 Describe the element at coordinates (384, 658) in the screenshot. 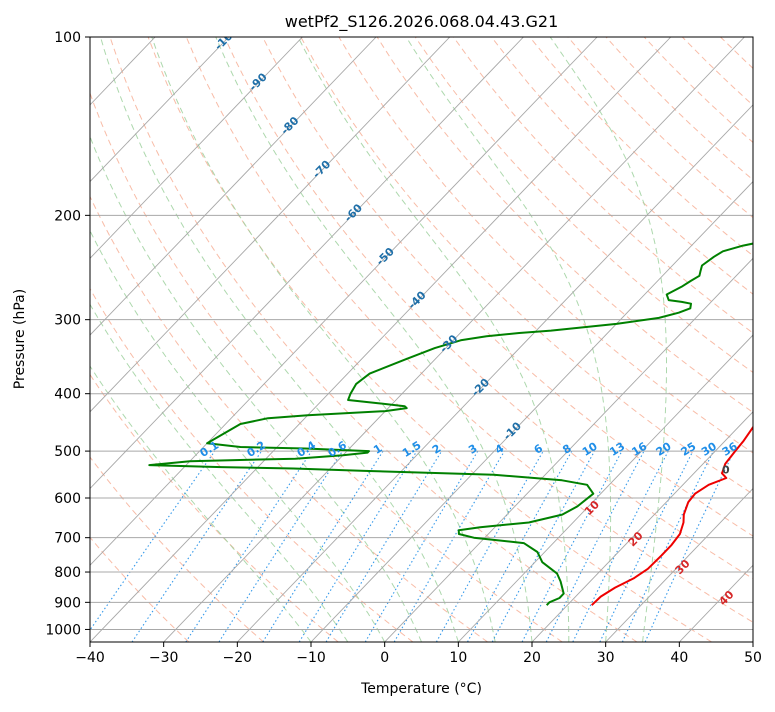

I see `x-tick-label: 0` at that location.